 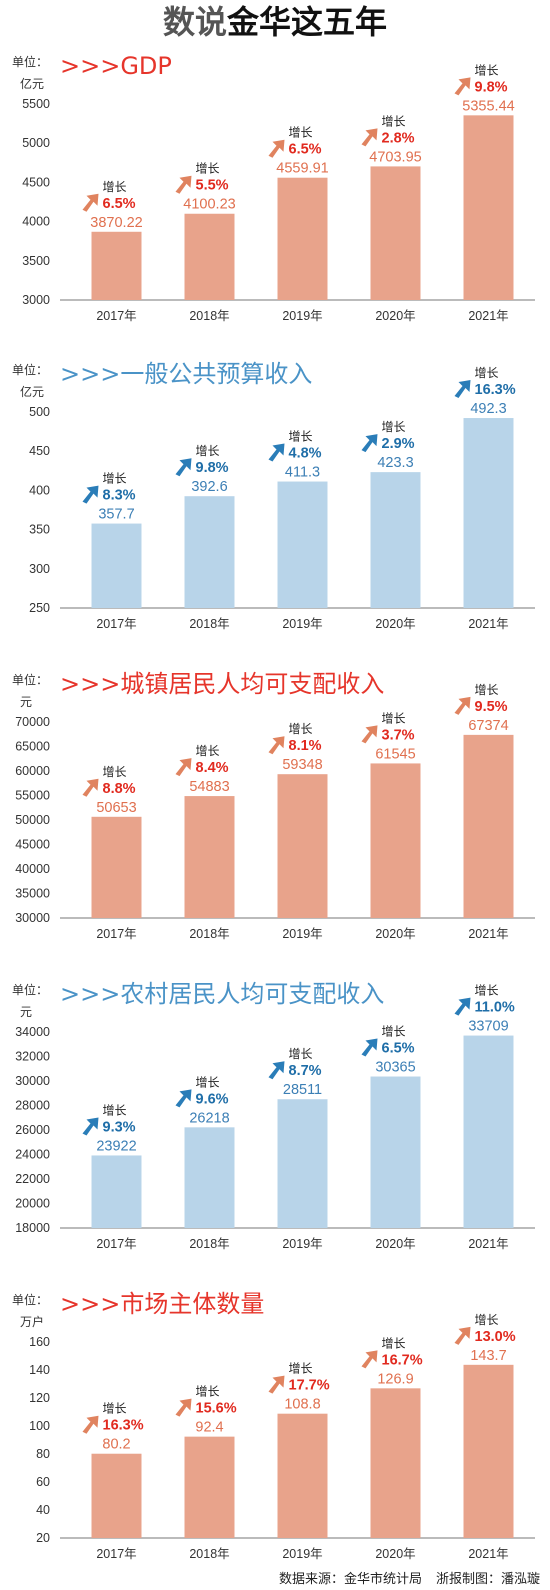 What do you see at coordinates (116, 1445) in the screenshot?
I see `value-label: 80.2` at bounding box center [116, 1445].